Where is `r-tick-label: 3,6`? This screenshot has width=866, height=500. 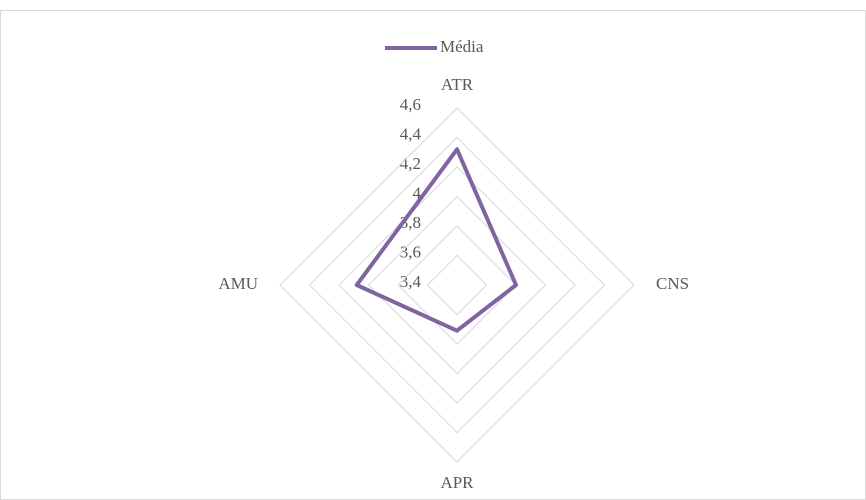
r-tick-label: 3,6 is located at coordinates (410, 251).